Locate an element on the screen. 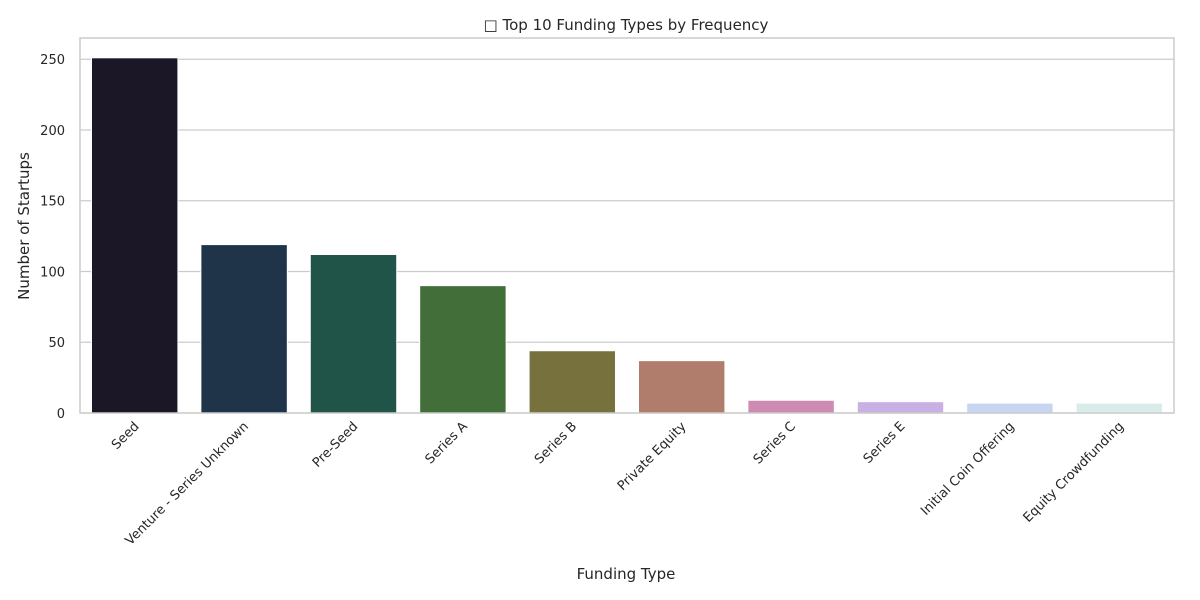 The height and width of the screenshot is (600, 1200). y-tick-label: 200 is located at coordinates (52, 131).